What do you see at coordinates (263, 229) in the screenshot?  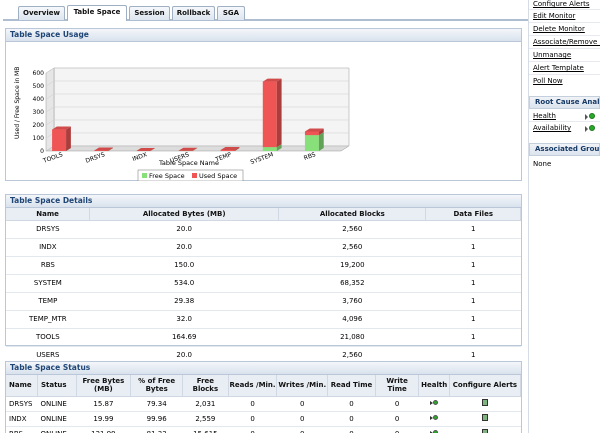 I see `table-row: DRSYS 20.0 2,560 1` at bounding box center [263, 229].